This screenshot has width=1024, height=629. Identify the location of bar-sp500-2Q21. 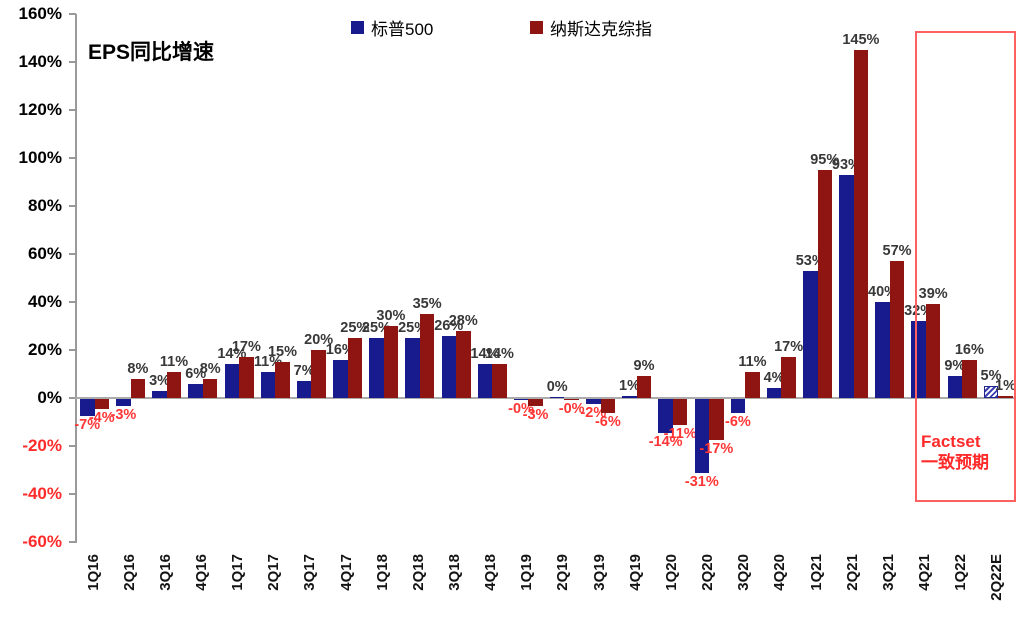
(846, 286).